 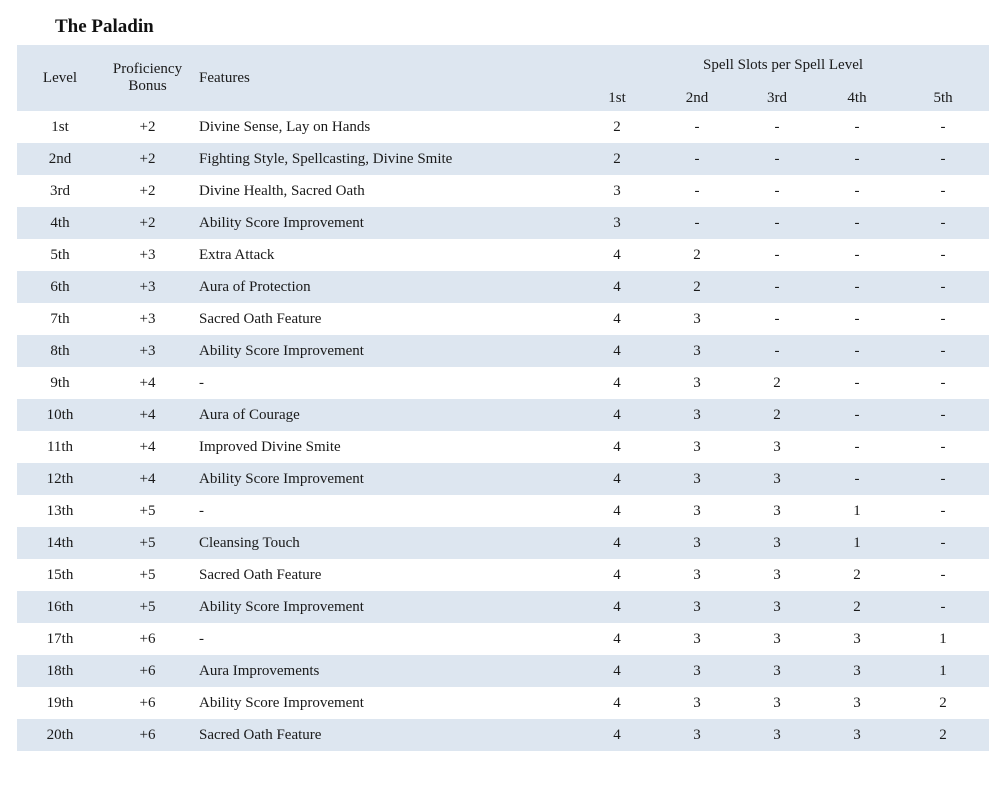 What do you see at coordinates (857, 607) in the screenshot?
I see `slot-4th-cell: 2` at bounding box center [857, 607].